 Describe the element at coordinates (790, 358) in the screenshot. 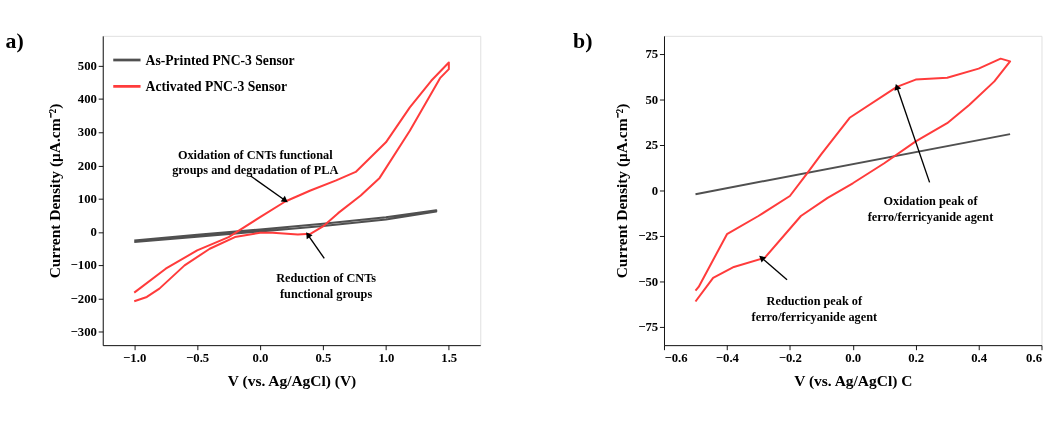

I see `x-tick-label: −0.2` at that location.